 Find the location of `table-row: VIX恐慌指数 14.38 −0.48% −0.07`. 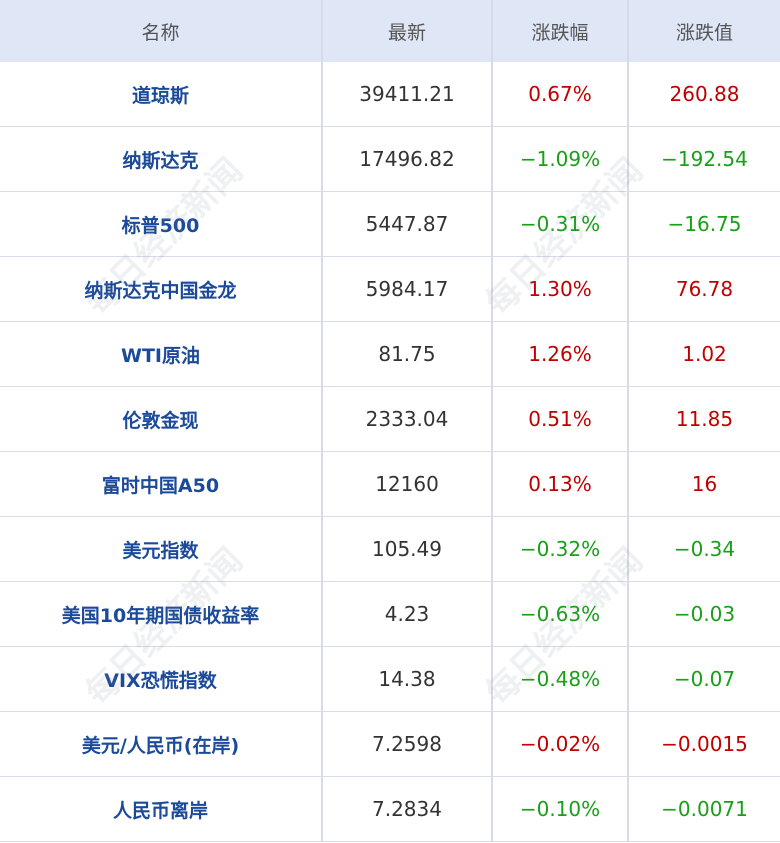

table-row: VIX恐慌指数 14.38 −0.48% −0.07 is located at coordinates (390, 679).